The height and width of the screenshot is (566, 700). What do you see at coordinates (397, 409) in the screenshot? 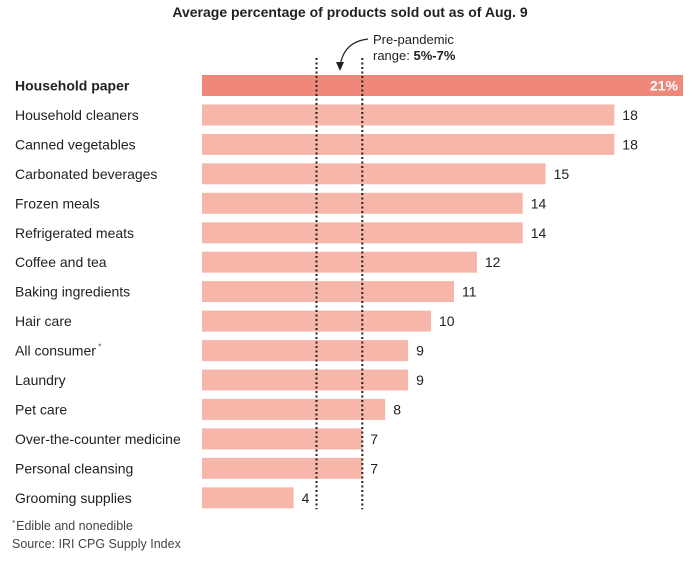
I see `value-label: 8` at bounding box center [397, 409].